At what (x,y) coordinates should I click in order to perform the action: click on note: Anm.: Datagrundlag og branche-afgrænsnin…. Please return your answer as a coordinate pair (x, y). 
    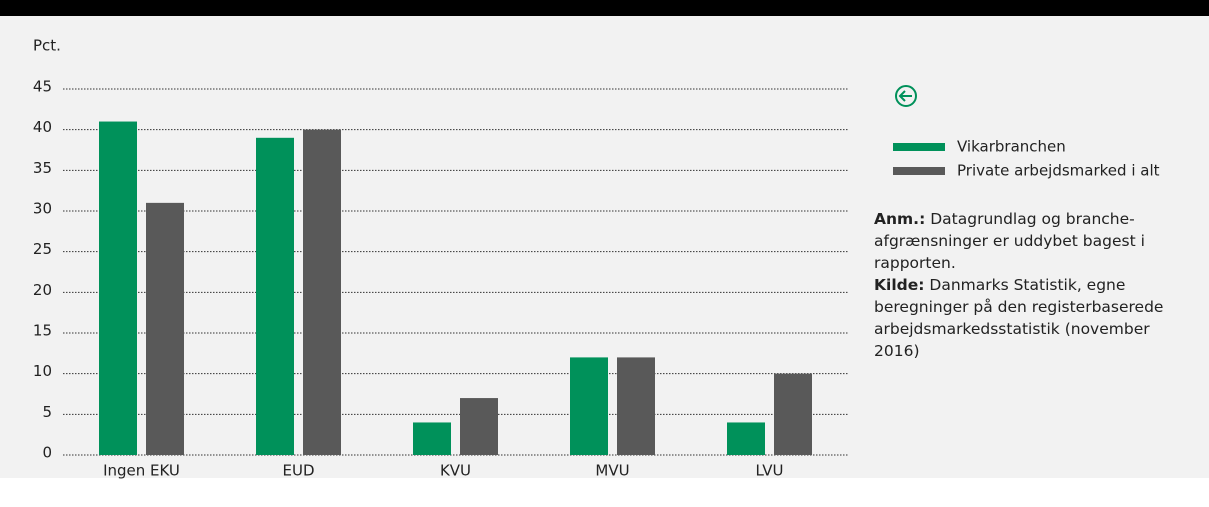
    Looking at the image, I should click on (1034, 241).